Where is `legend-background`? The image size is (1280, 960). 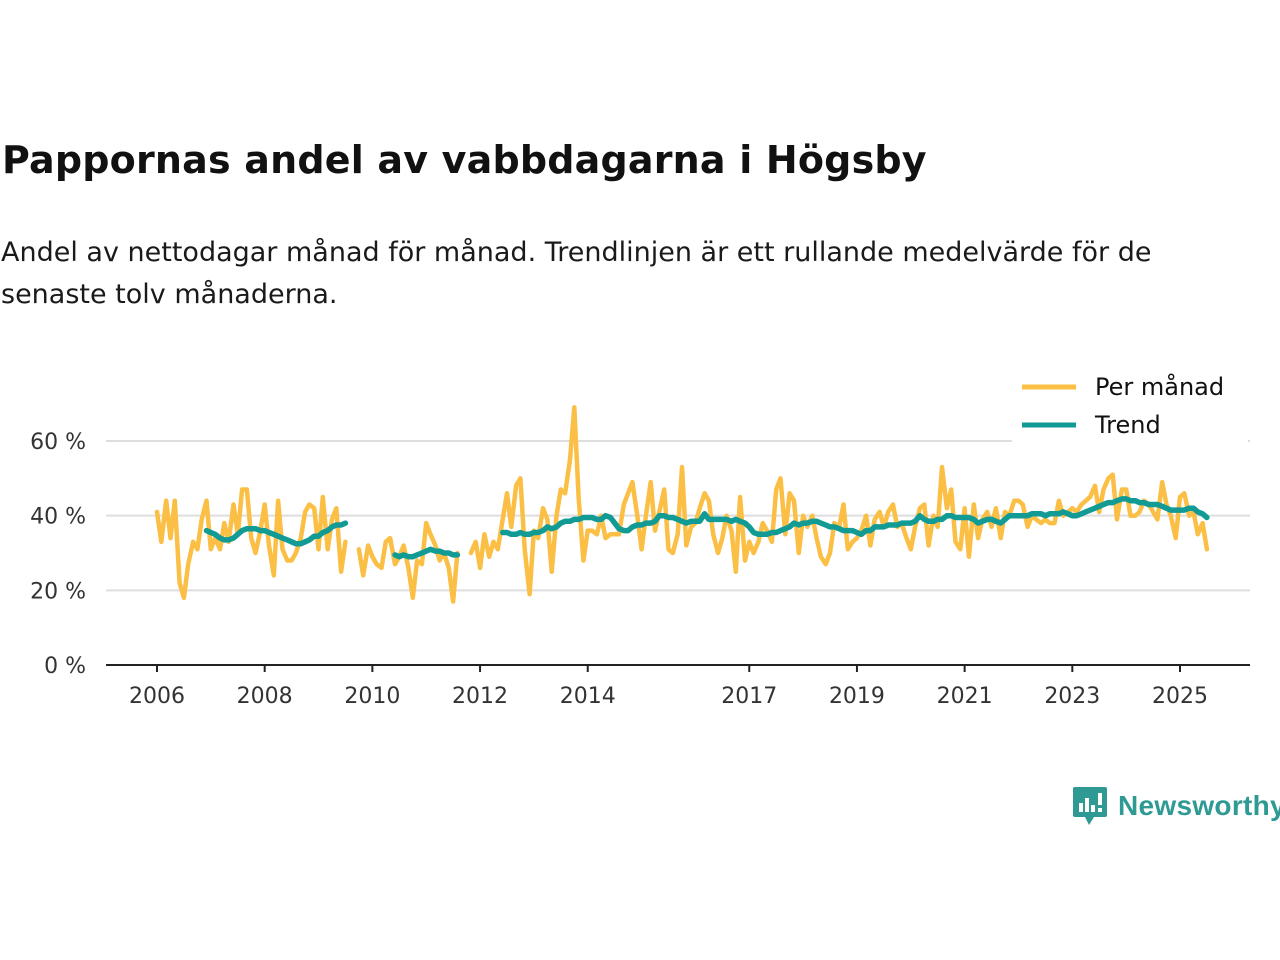 legend-background is located at coordinates (1130, 405).